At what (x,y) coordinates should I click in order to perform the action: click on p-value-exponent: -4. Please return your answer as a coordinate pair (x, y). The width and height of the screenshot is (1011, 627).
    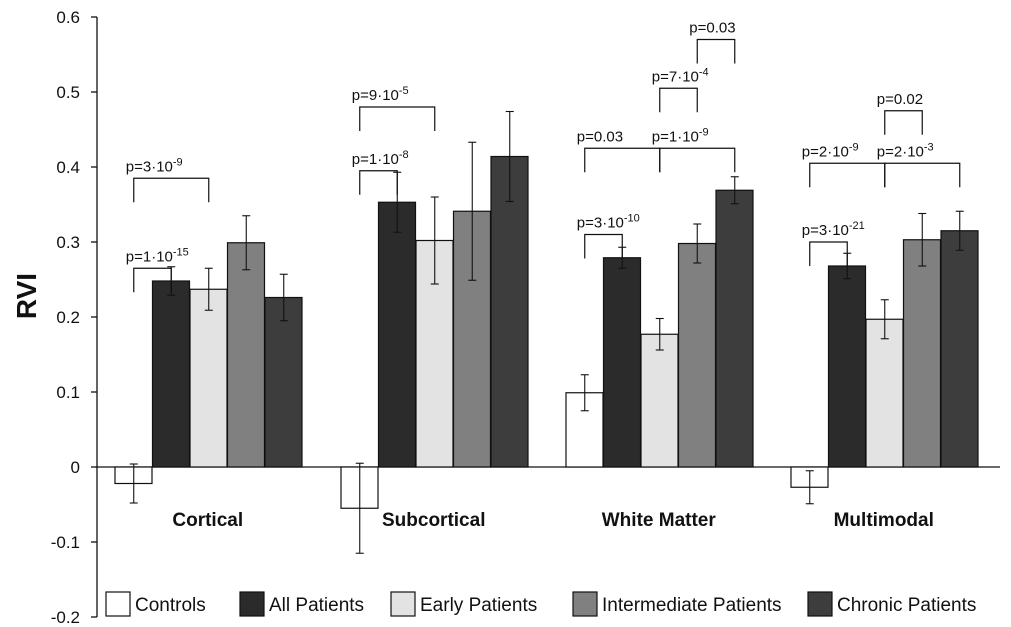
    Looking at the image, I should click on (704, 72).